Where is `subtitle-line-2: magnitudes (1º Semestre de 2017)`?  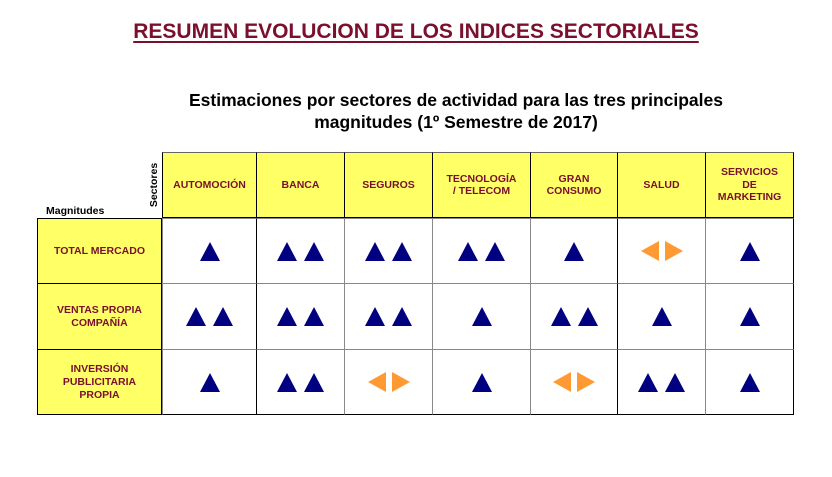 subtitle-line-2: magnitudes (1º Semestre de 2017) is located at coordinates (456, 122).